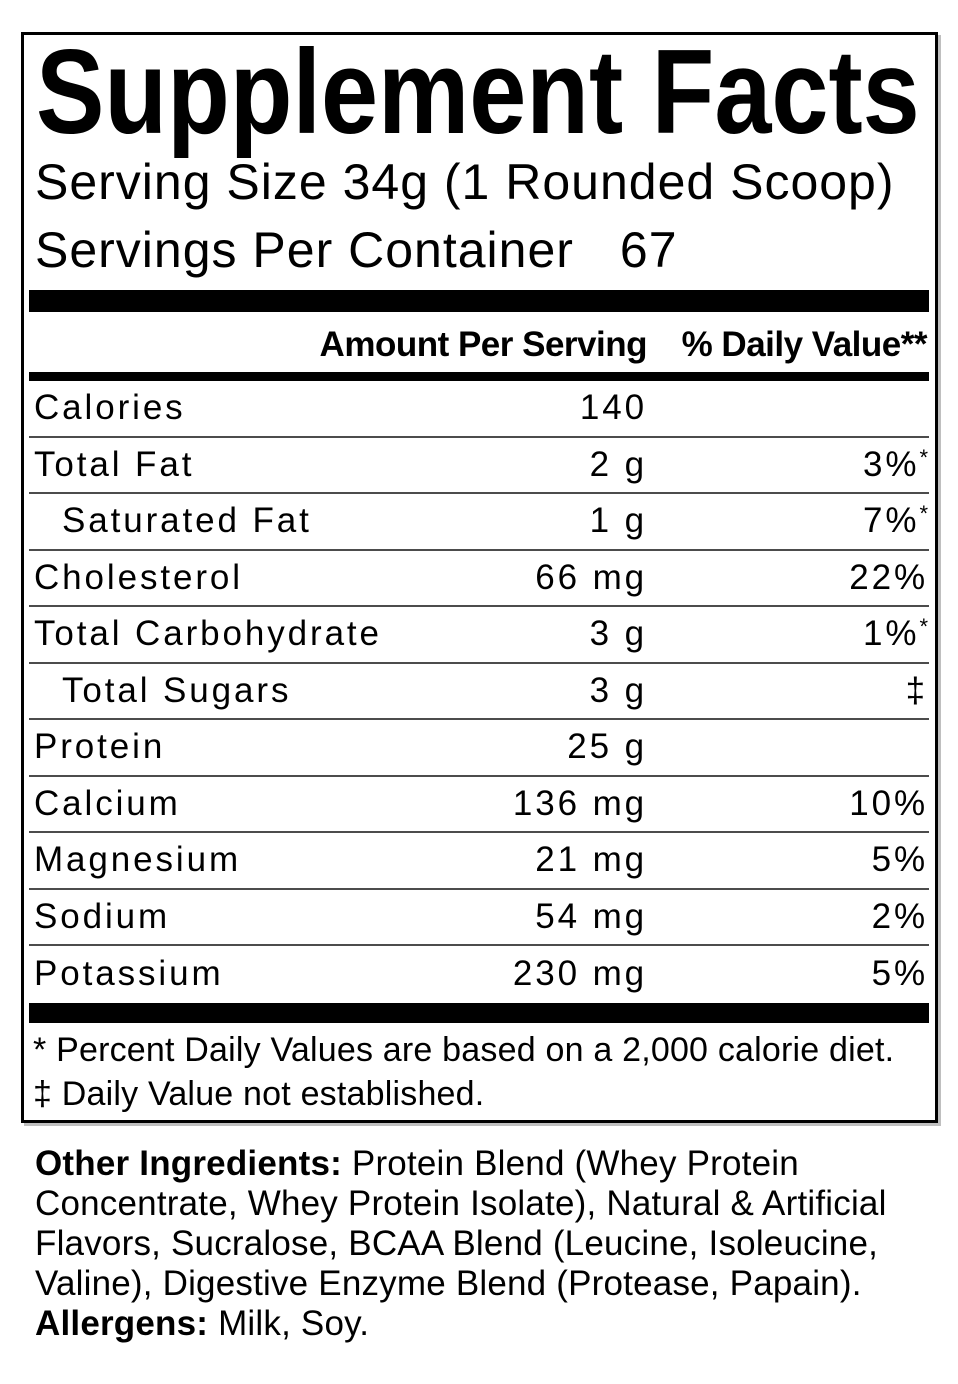 Image resolution: width=958 pixels, height=1384 pixels. I want to click on table-row-sodium: Sodium 54 mg 2%, so click(479, 918).